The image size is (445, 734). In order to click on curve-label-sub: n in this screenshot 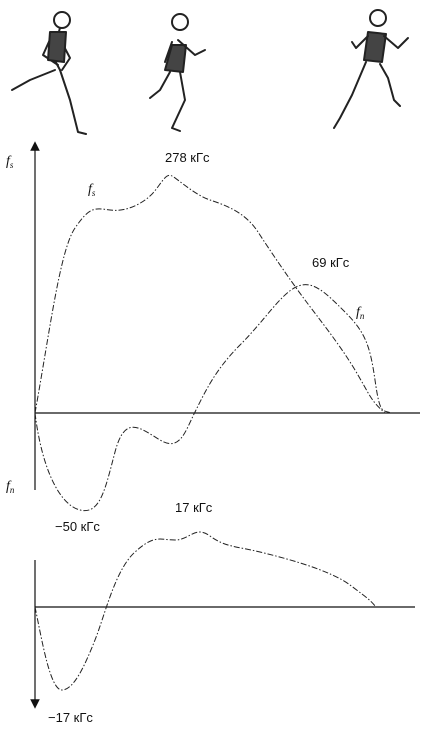, I will do `click(362, 316)`.